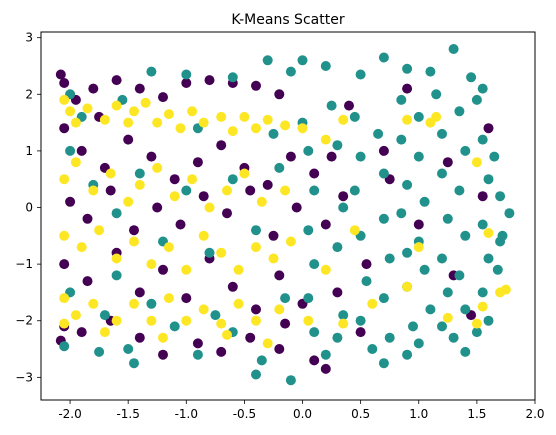 Image resolution: width=556 pixels, height=435 pixels. Describe the element at coordinates (24, 321) in the screenshot. I see `y-tick-label: −2` at that location.